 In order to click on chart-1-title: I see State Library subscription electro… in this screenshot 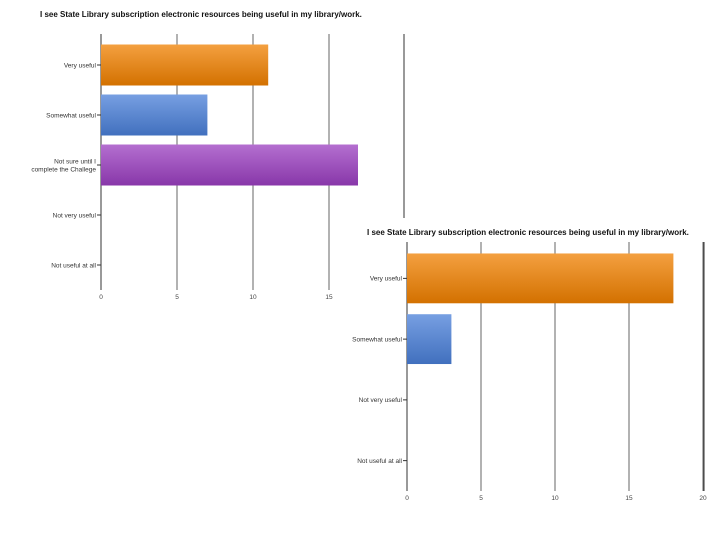, I will do `click(201, 14)`.